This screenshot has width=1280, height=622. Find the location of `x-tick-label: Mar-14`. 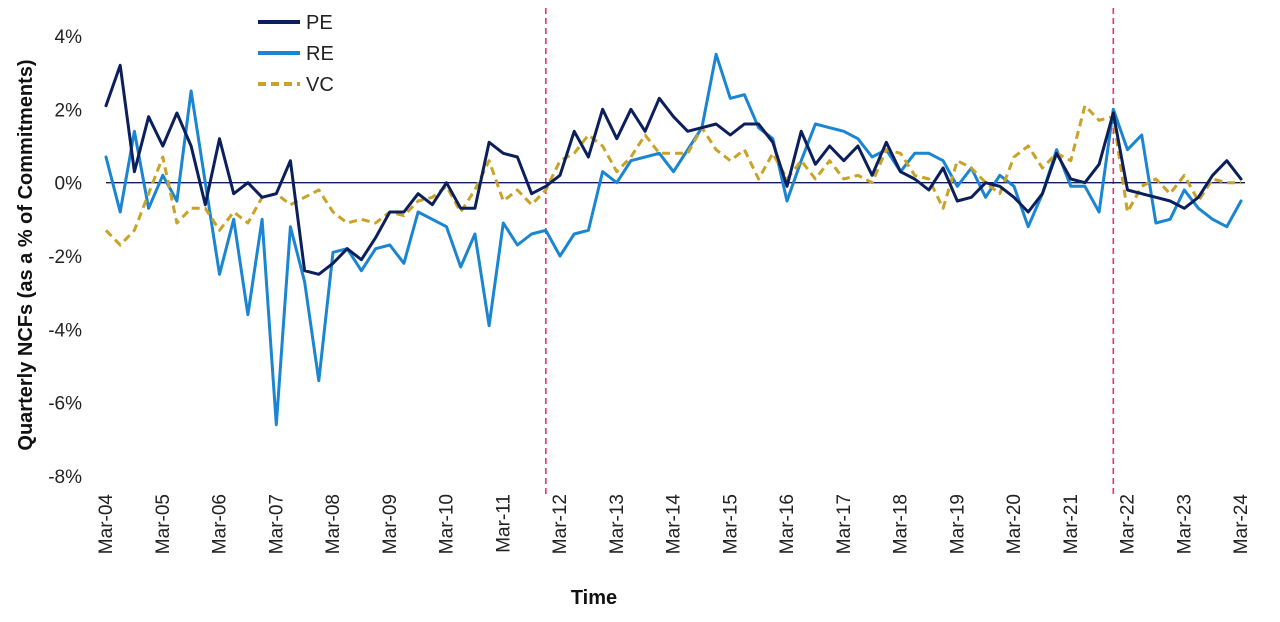

x-tick-label: Mar-14 is located at coordinates (674, 524).